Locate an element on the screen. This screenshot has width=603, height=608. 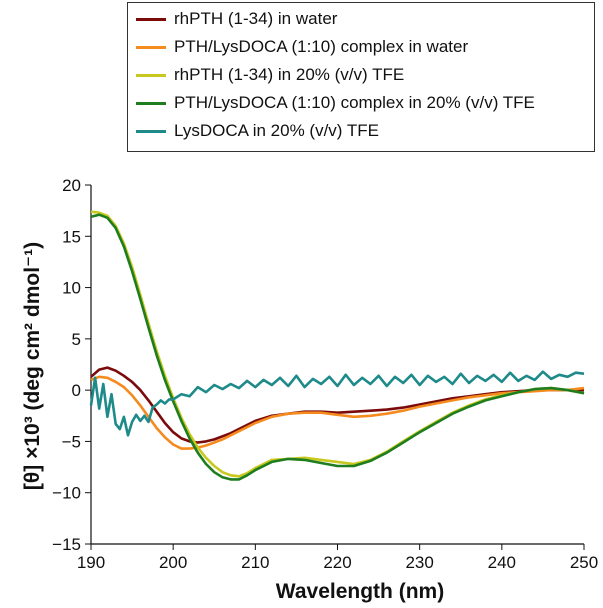
legend-label: rhPTH (1-34) in water is located at coordinates (256, 18).